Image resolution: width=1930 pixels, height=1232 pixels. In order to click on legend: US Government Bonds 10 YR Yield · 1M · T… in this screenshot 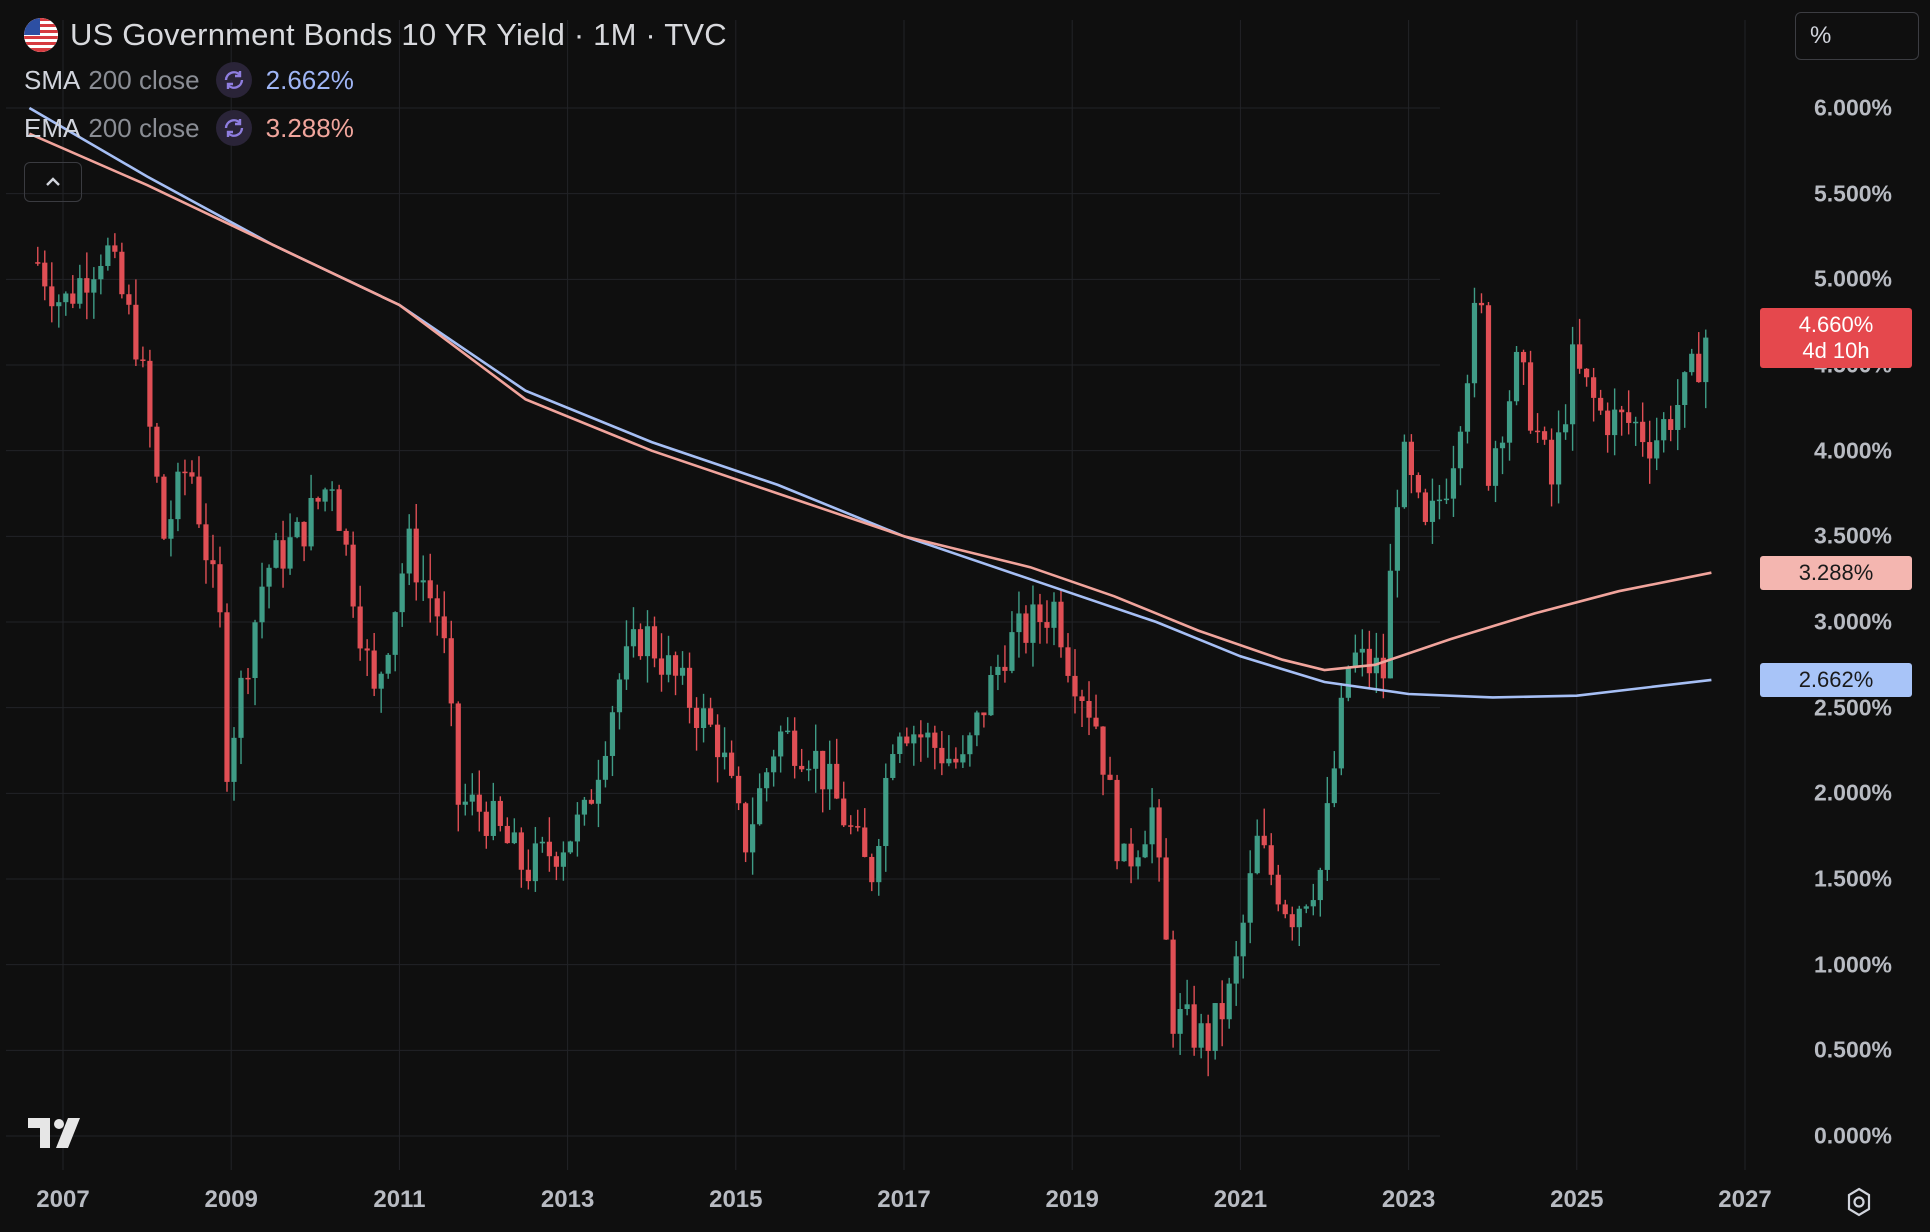, I will do `click(375, 83)`.